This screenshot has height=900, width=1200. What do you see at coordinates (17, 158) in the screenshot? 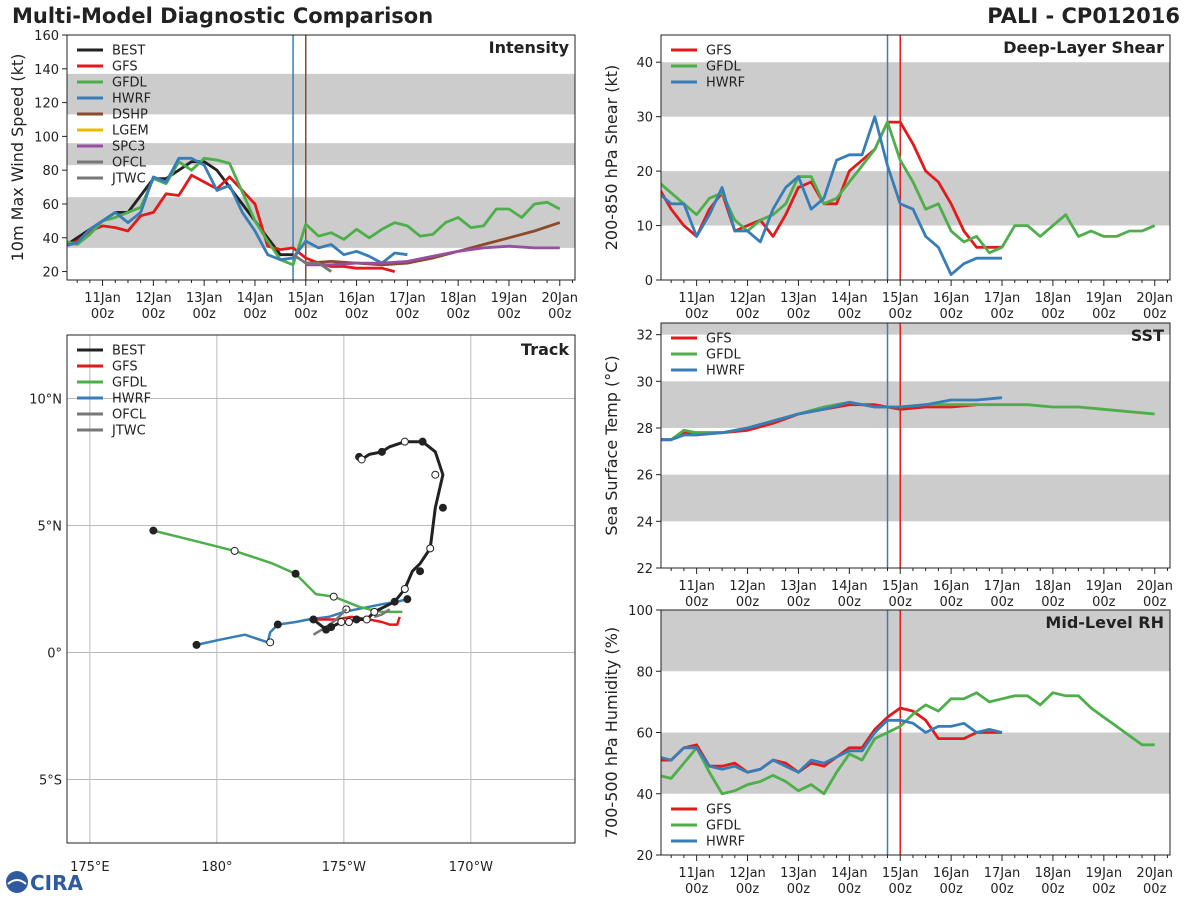
I see `intensity-ylabel: 10m Max Wind Speed (kt)` at bounding box center [17, 158].